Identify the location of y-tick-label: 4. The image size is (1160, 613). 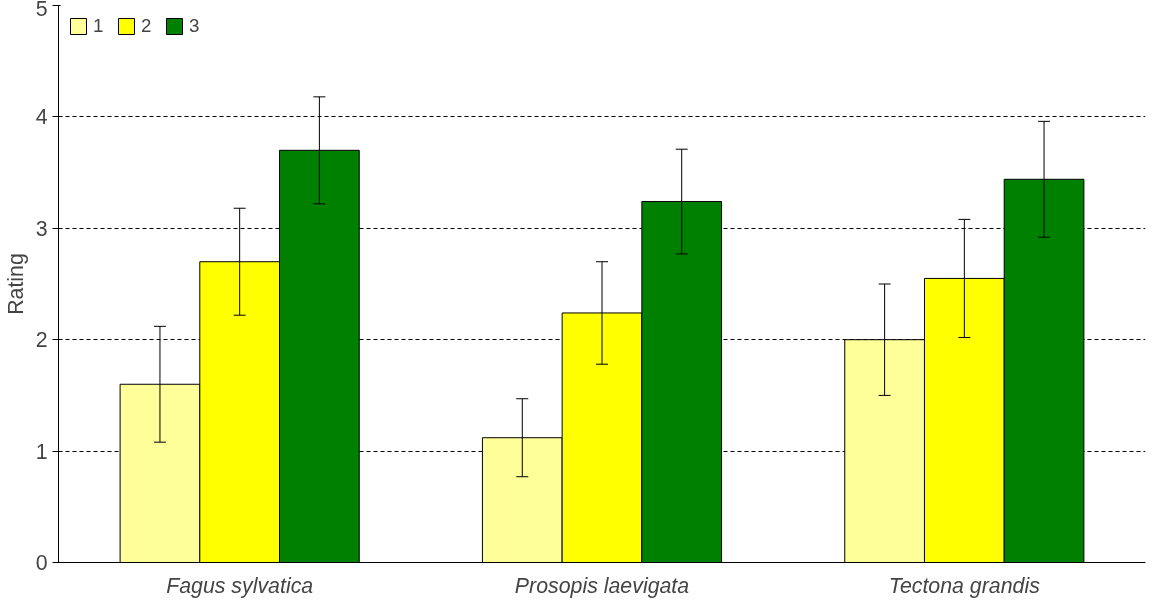
(41, 117).